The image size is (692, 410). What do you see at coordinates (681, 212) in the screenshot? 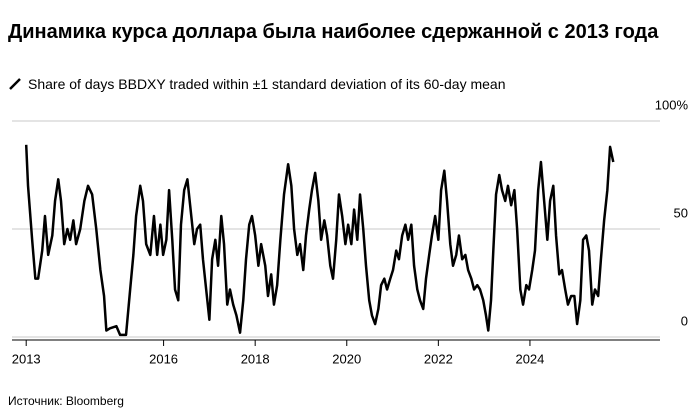
I see `y-tick-label: 50` at bounding box center [681, 212].